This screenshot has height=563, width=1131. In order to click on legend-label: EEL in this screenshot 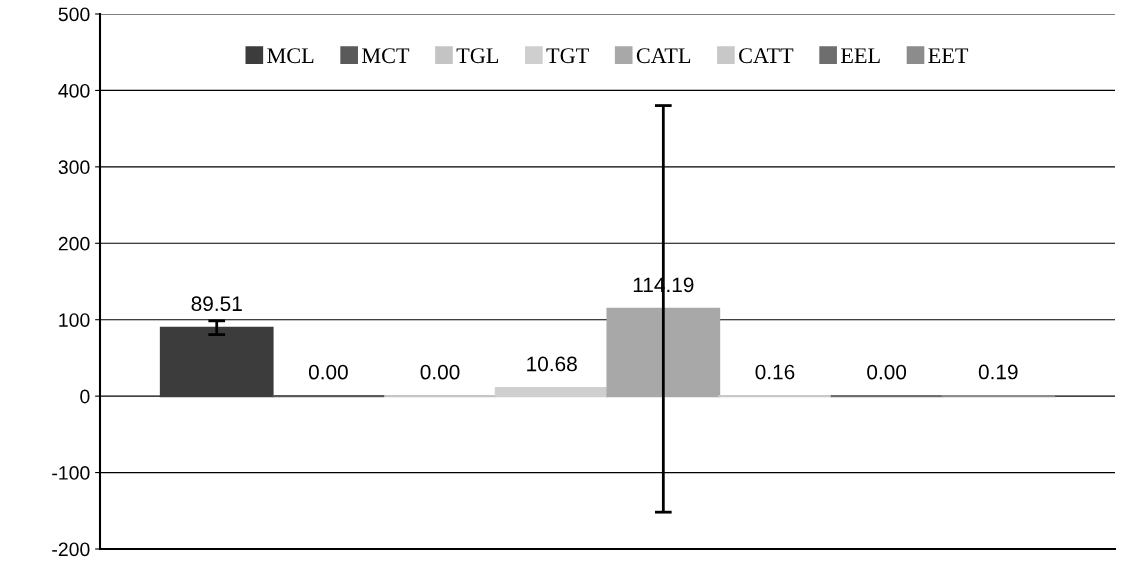, I will do `click(860, 55)`.